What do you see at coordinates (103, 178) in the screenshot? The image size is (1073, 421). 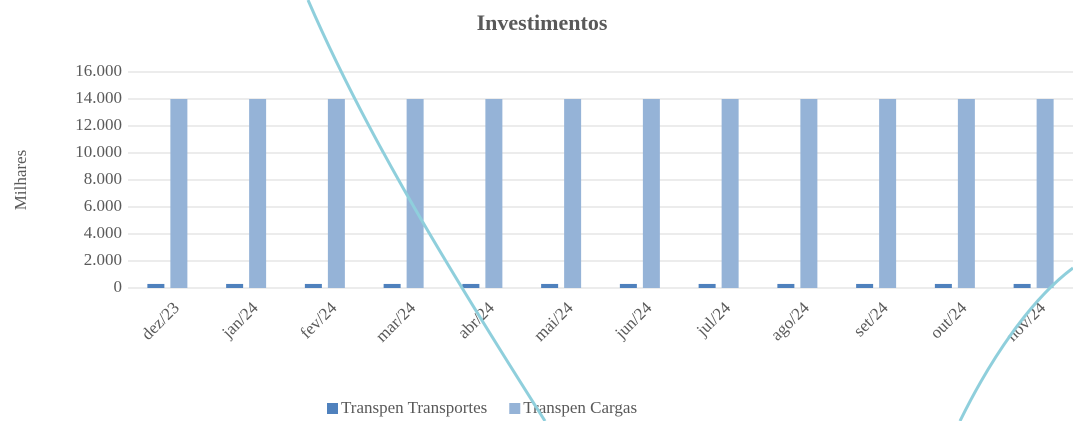 I see `y-tick-label: 8.000` at bounding box center [103, 178].